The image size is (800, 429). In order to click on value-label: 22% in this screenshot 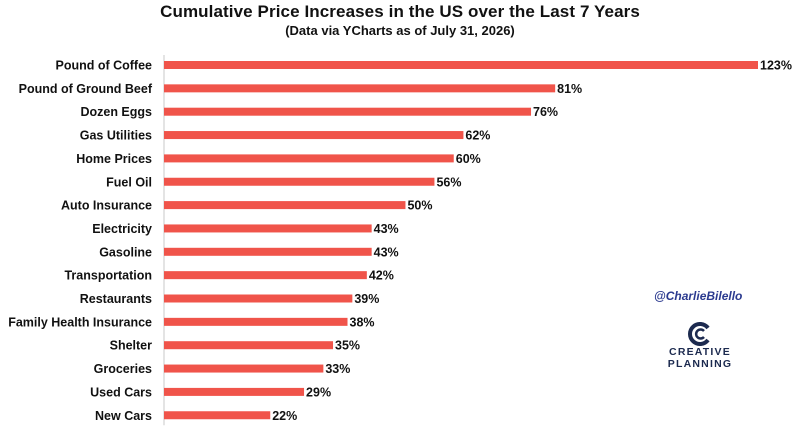, I will do `click(284, 416)`.